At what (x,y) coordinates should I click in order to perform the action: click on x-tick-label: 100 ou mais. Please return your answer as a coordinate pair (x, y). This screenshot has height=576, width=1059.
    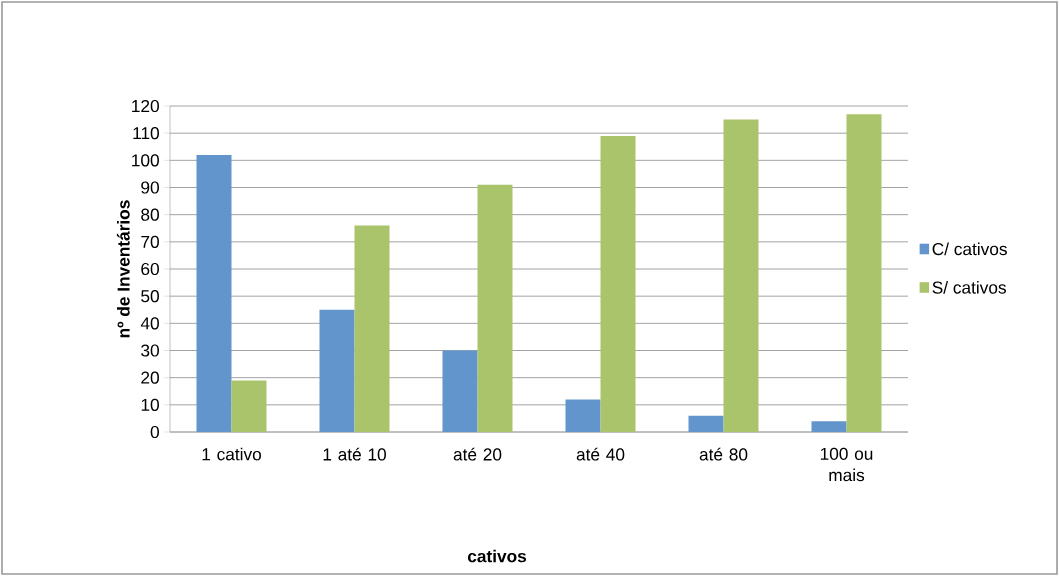
    Looking at the image, I should click on (846, 464).